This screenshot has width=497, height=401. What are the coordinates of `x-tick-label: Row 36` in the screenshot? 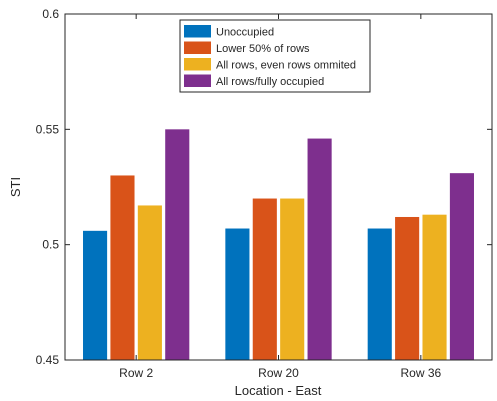 It's located at (420, 373).